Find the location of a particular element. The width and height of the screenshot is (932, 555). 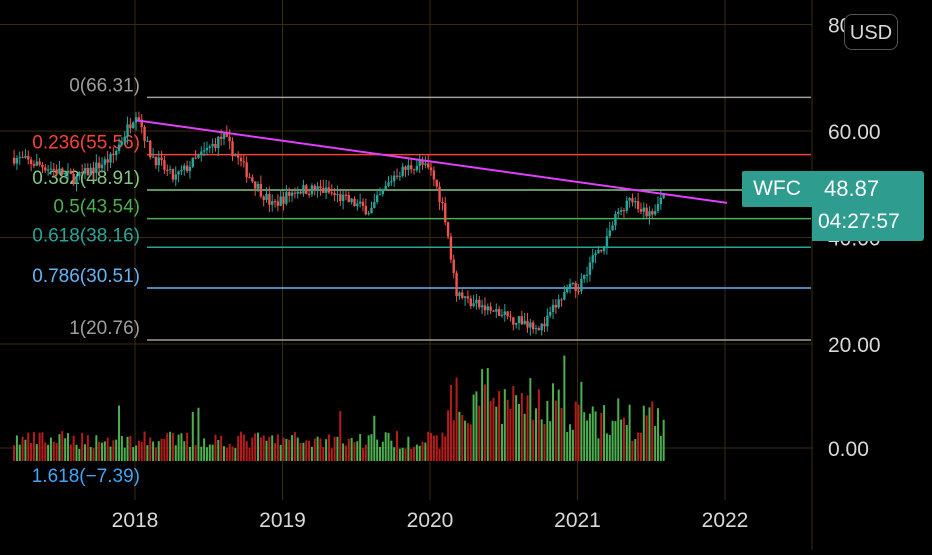

trendline-layer is located at coordinates (432, 161).